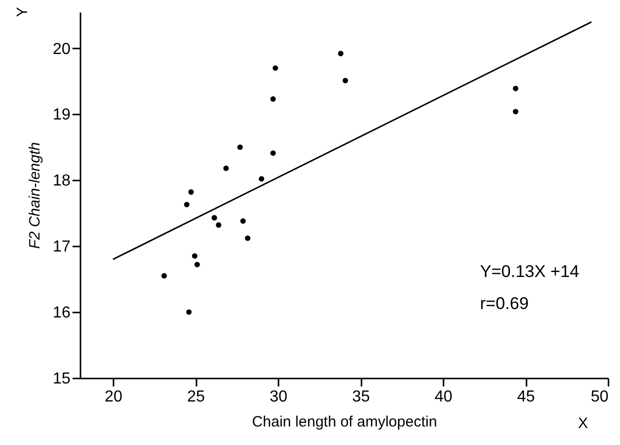 The height and width of the screenshot is (445, 620). Describe the element at coordinates (61, 49) in the screenshot. I see `y-tick-label: 20` at that location.